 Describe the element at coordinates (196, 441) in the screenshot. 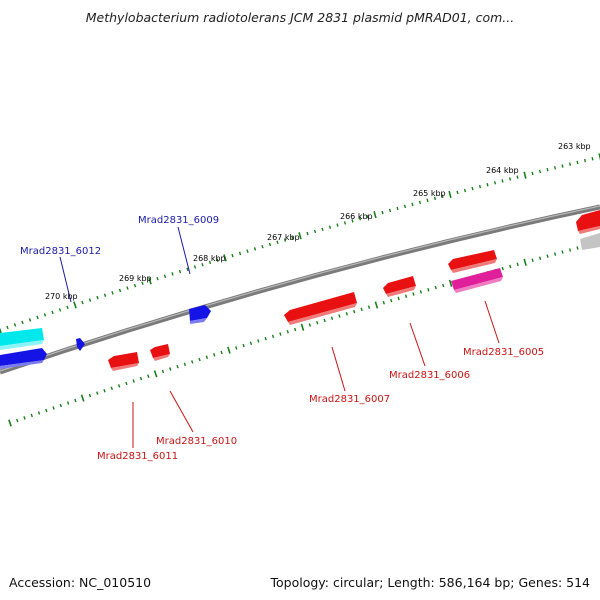

I see `gene-label-6010: Mrad2831_6010` at that location.